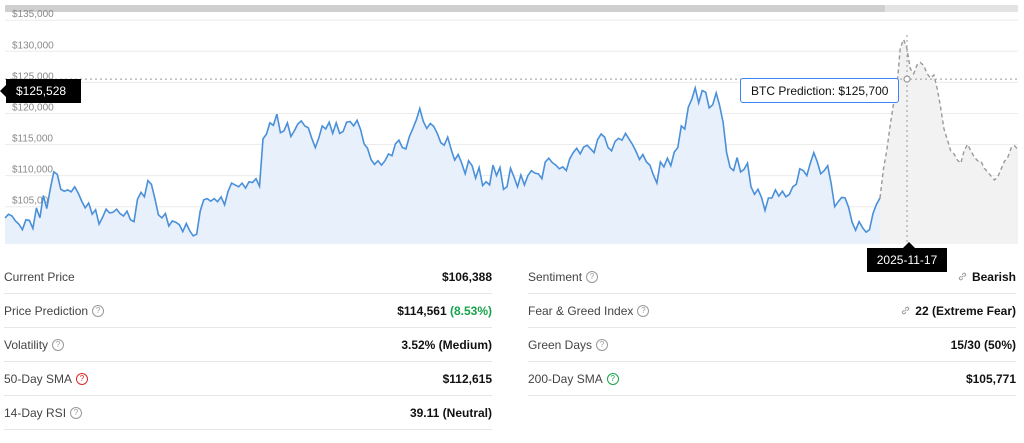 The image size is (1024, 443). What do you see at coordinates (772, 379) in the screenshot?
I see `stat-200-day-sma: 200-Day SMA? $105,771` at bounding box center [772, 379].